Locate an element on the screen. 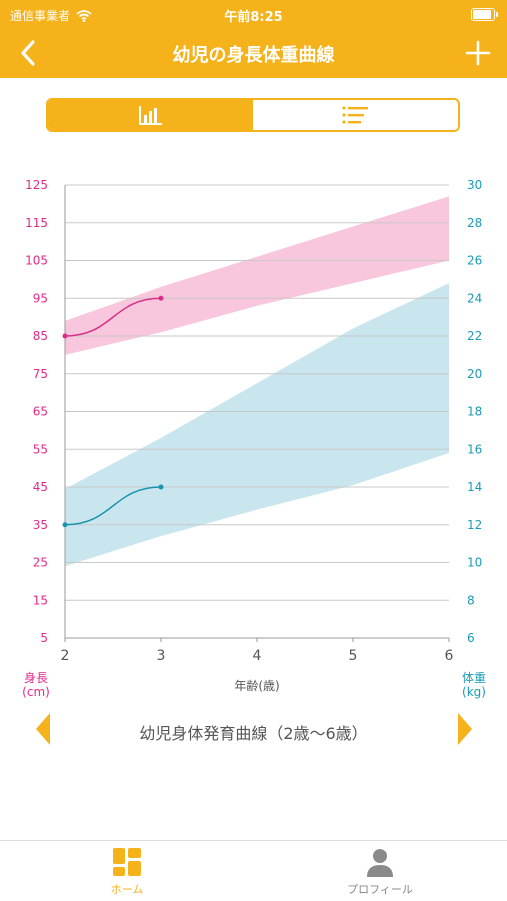  y-right-tick-label: 26 is located at coordinates (474, 261).